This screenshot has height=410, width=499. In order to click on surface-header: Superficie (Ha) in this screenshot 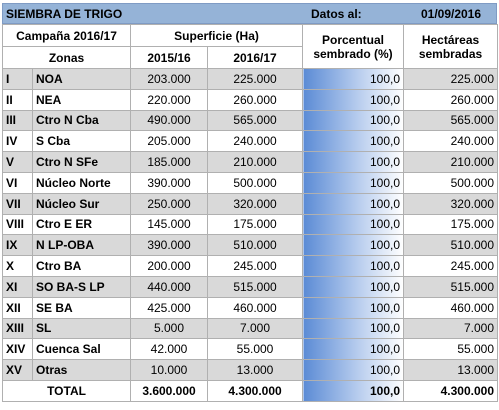, I will do `click(217, 35)`.